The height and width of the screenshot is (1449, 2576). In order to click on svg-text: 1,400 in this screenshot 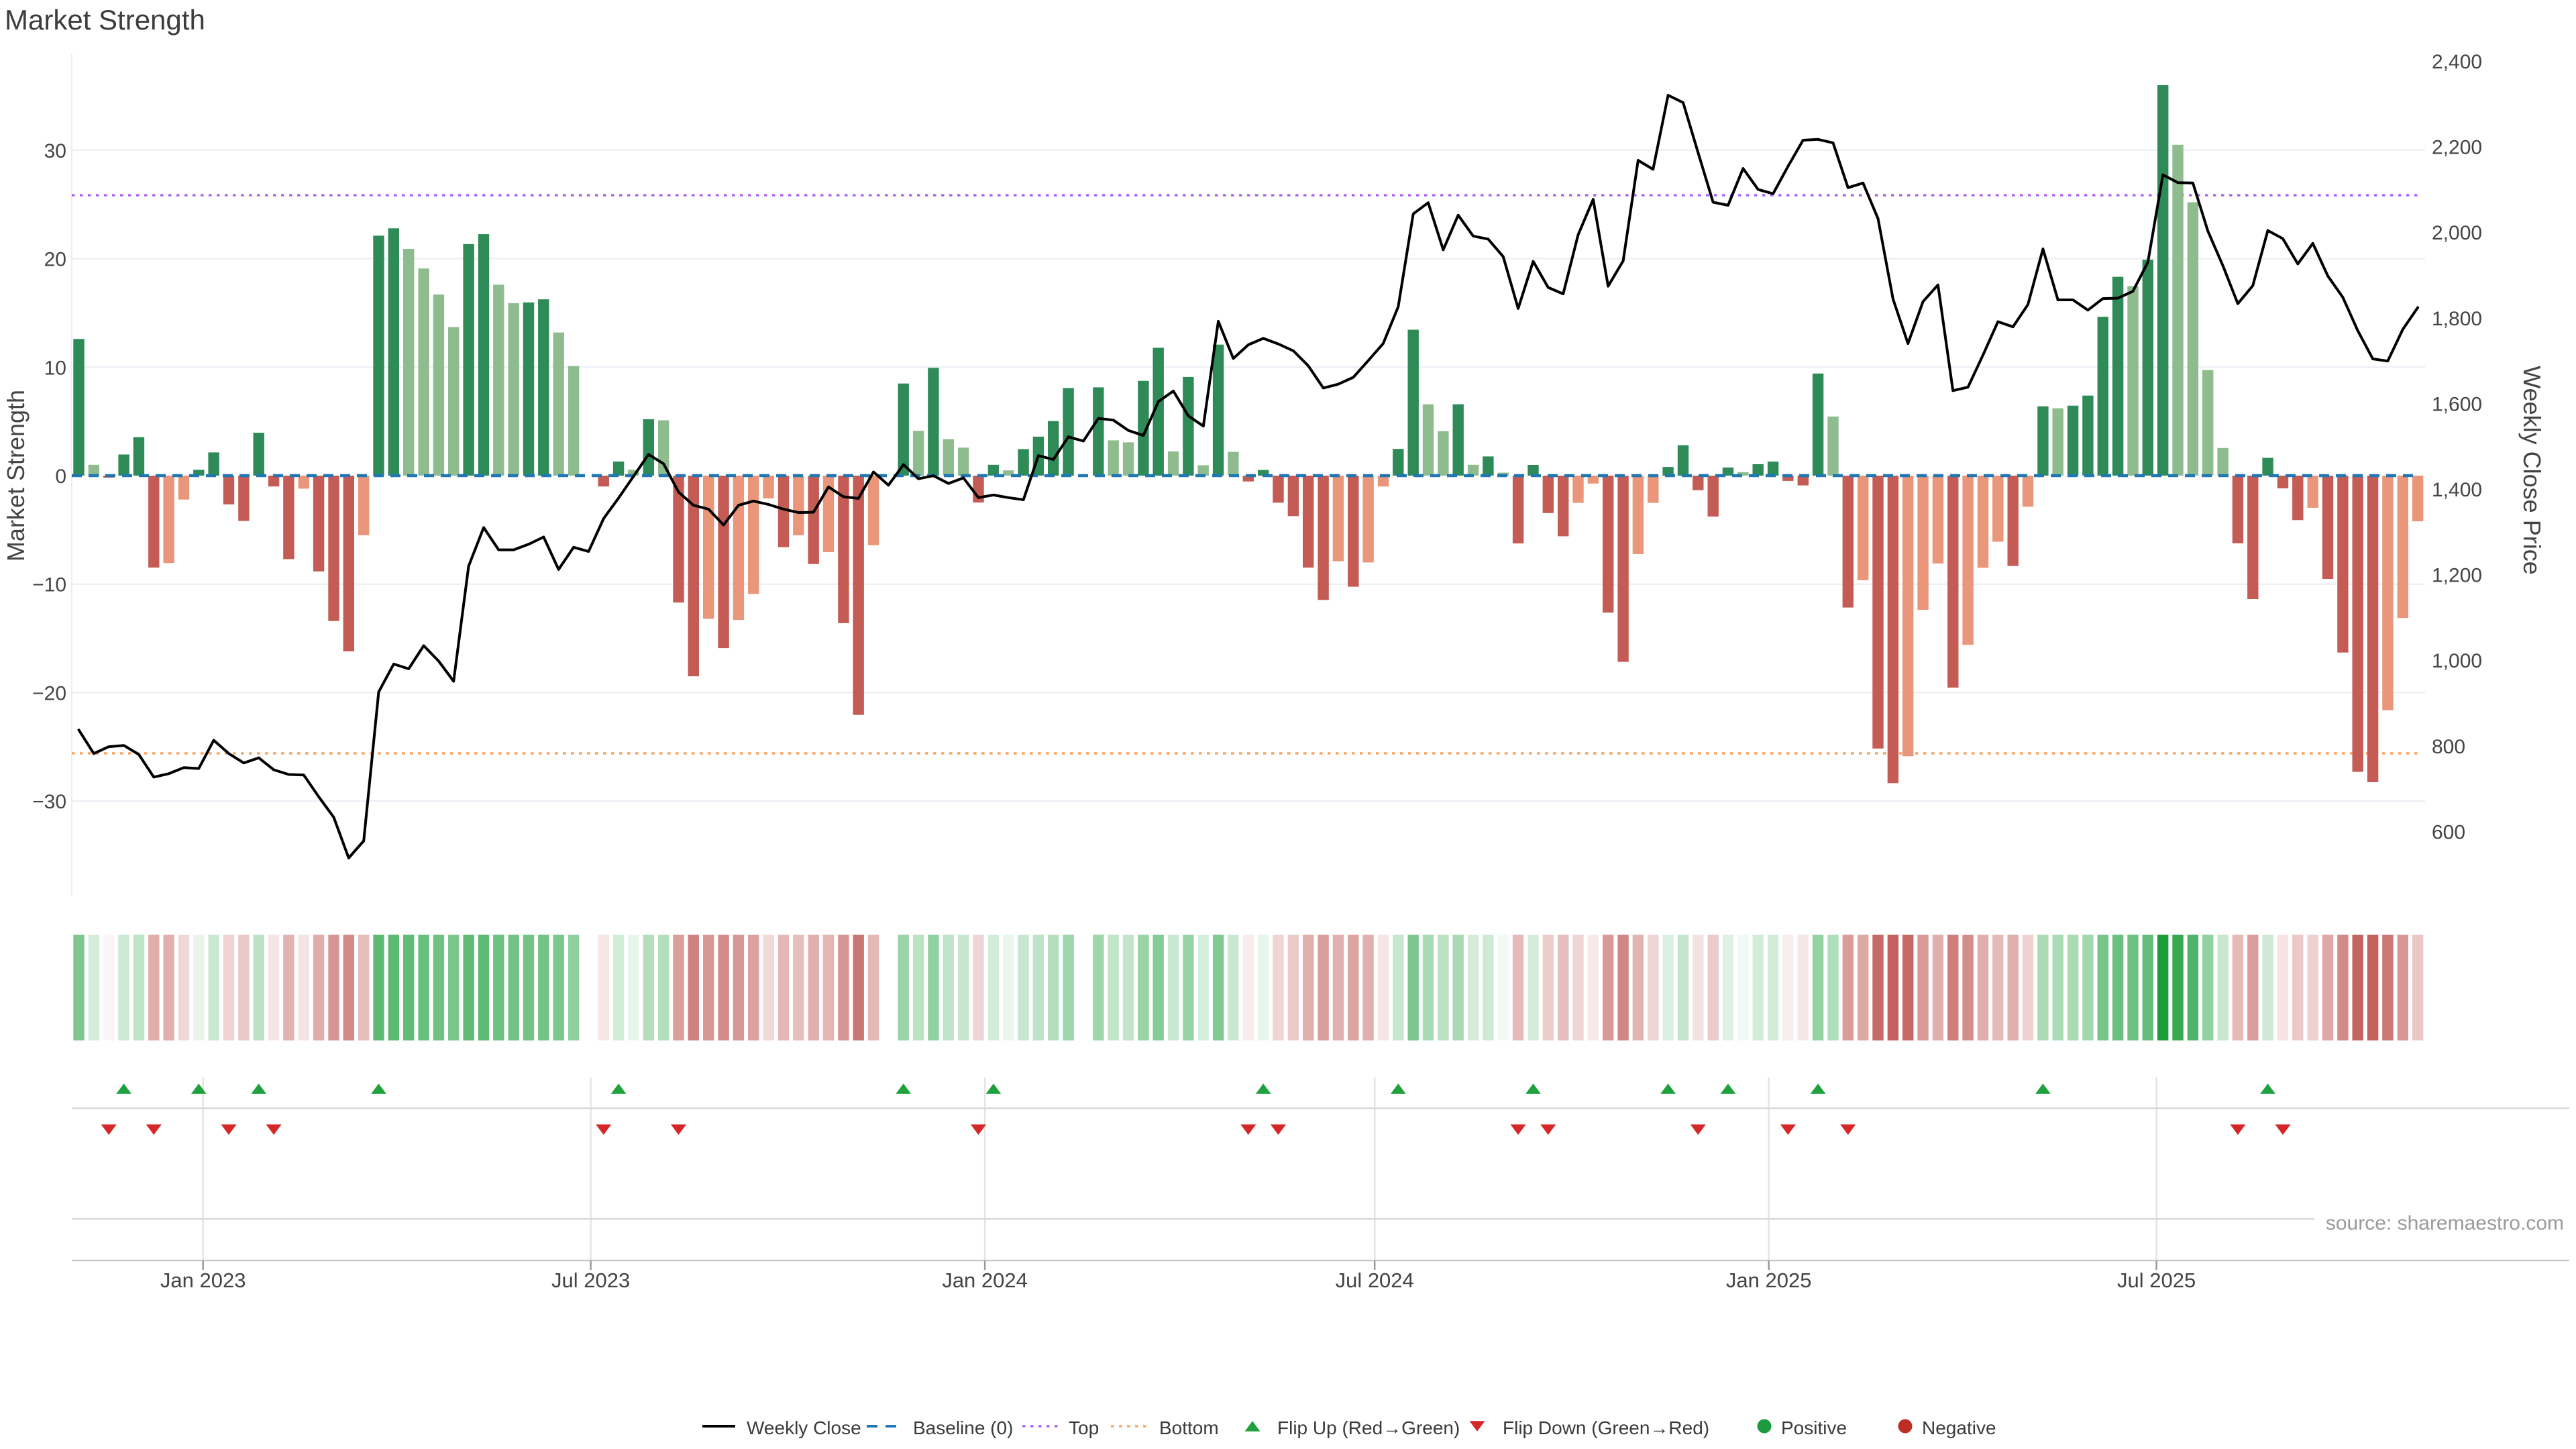, I will do `click(2457, 490)`.